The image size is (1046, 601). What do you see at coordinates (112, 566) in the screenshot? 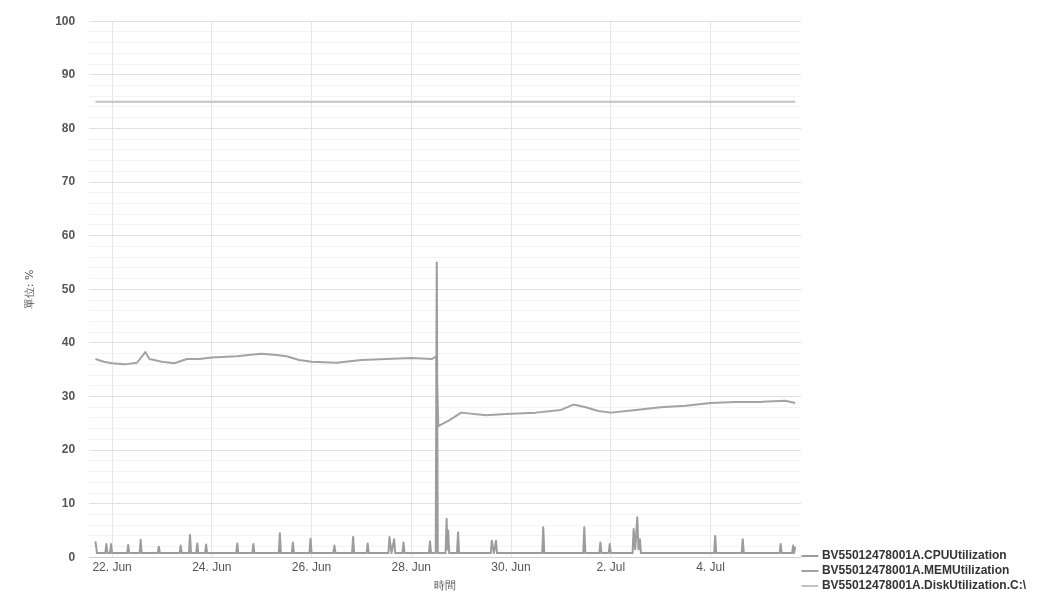
I see `x-tick-label: 22. Jun` at bounding box center [112, 566].